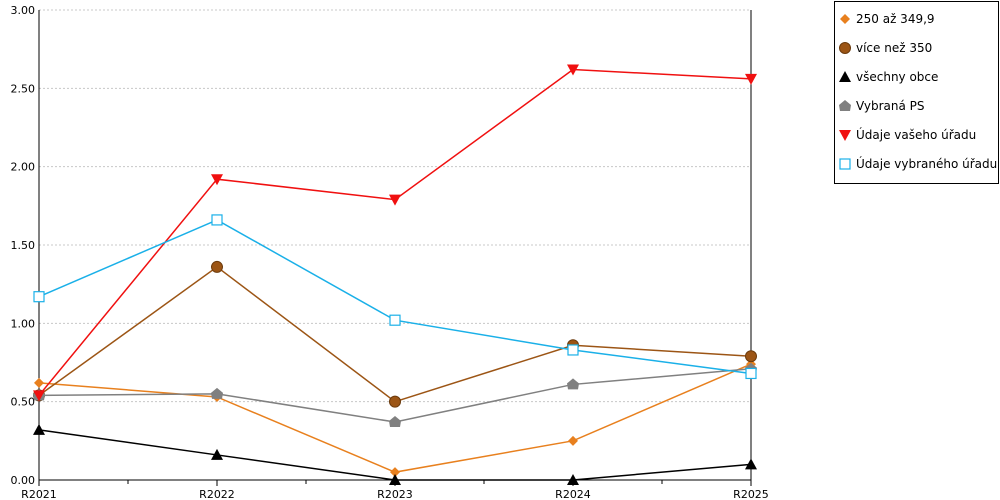 This screenshot has width=1000, height=500. Describe the element at coordinates (23, 402) in the screenshot. I see `y-tick-label: 0.50` at that location.